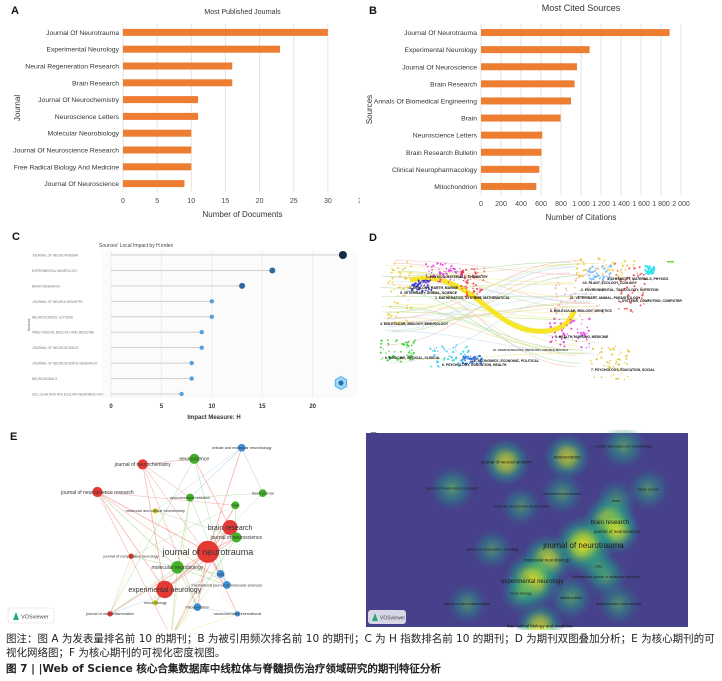 This screenshot has width=722, height=681. What do you see at coordinates (623, 370) in the screenshot?
I see `cluster-label-right: 7. PSYCHOLOGY, EDUCATION, SOCIAL` at bounding box center [623, 370].